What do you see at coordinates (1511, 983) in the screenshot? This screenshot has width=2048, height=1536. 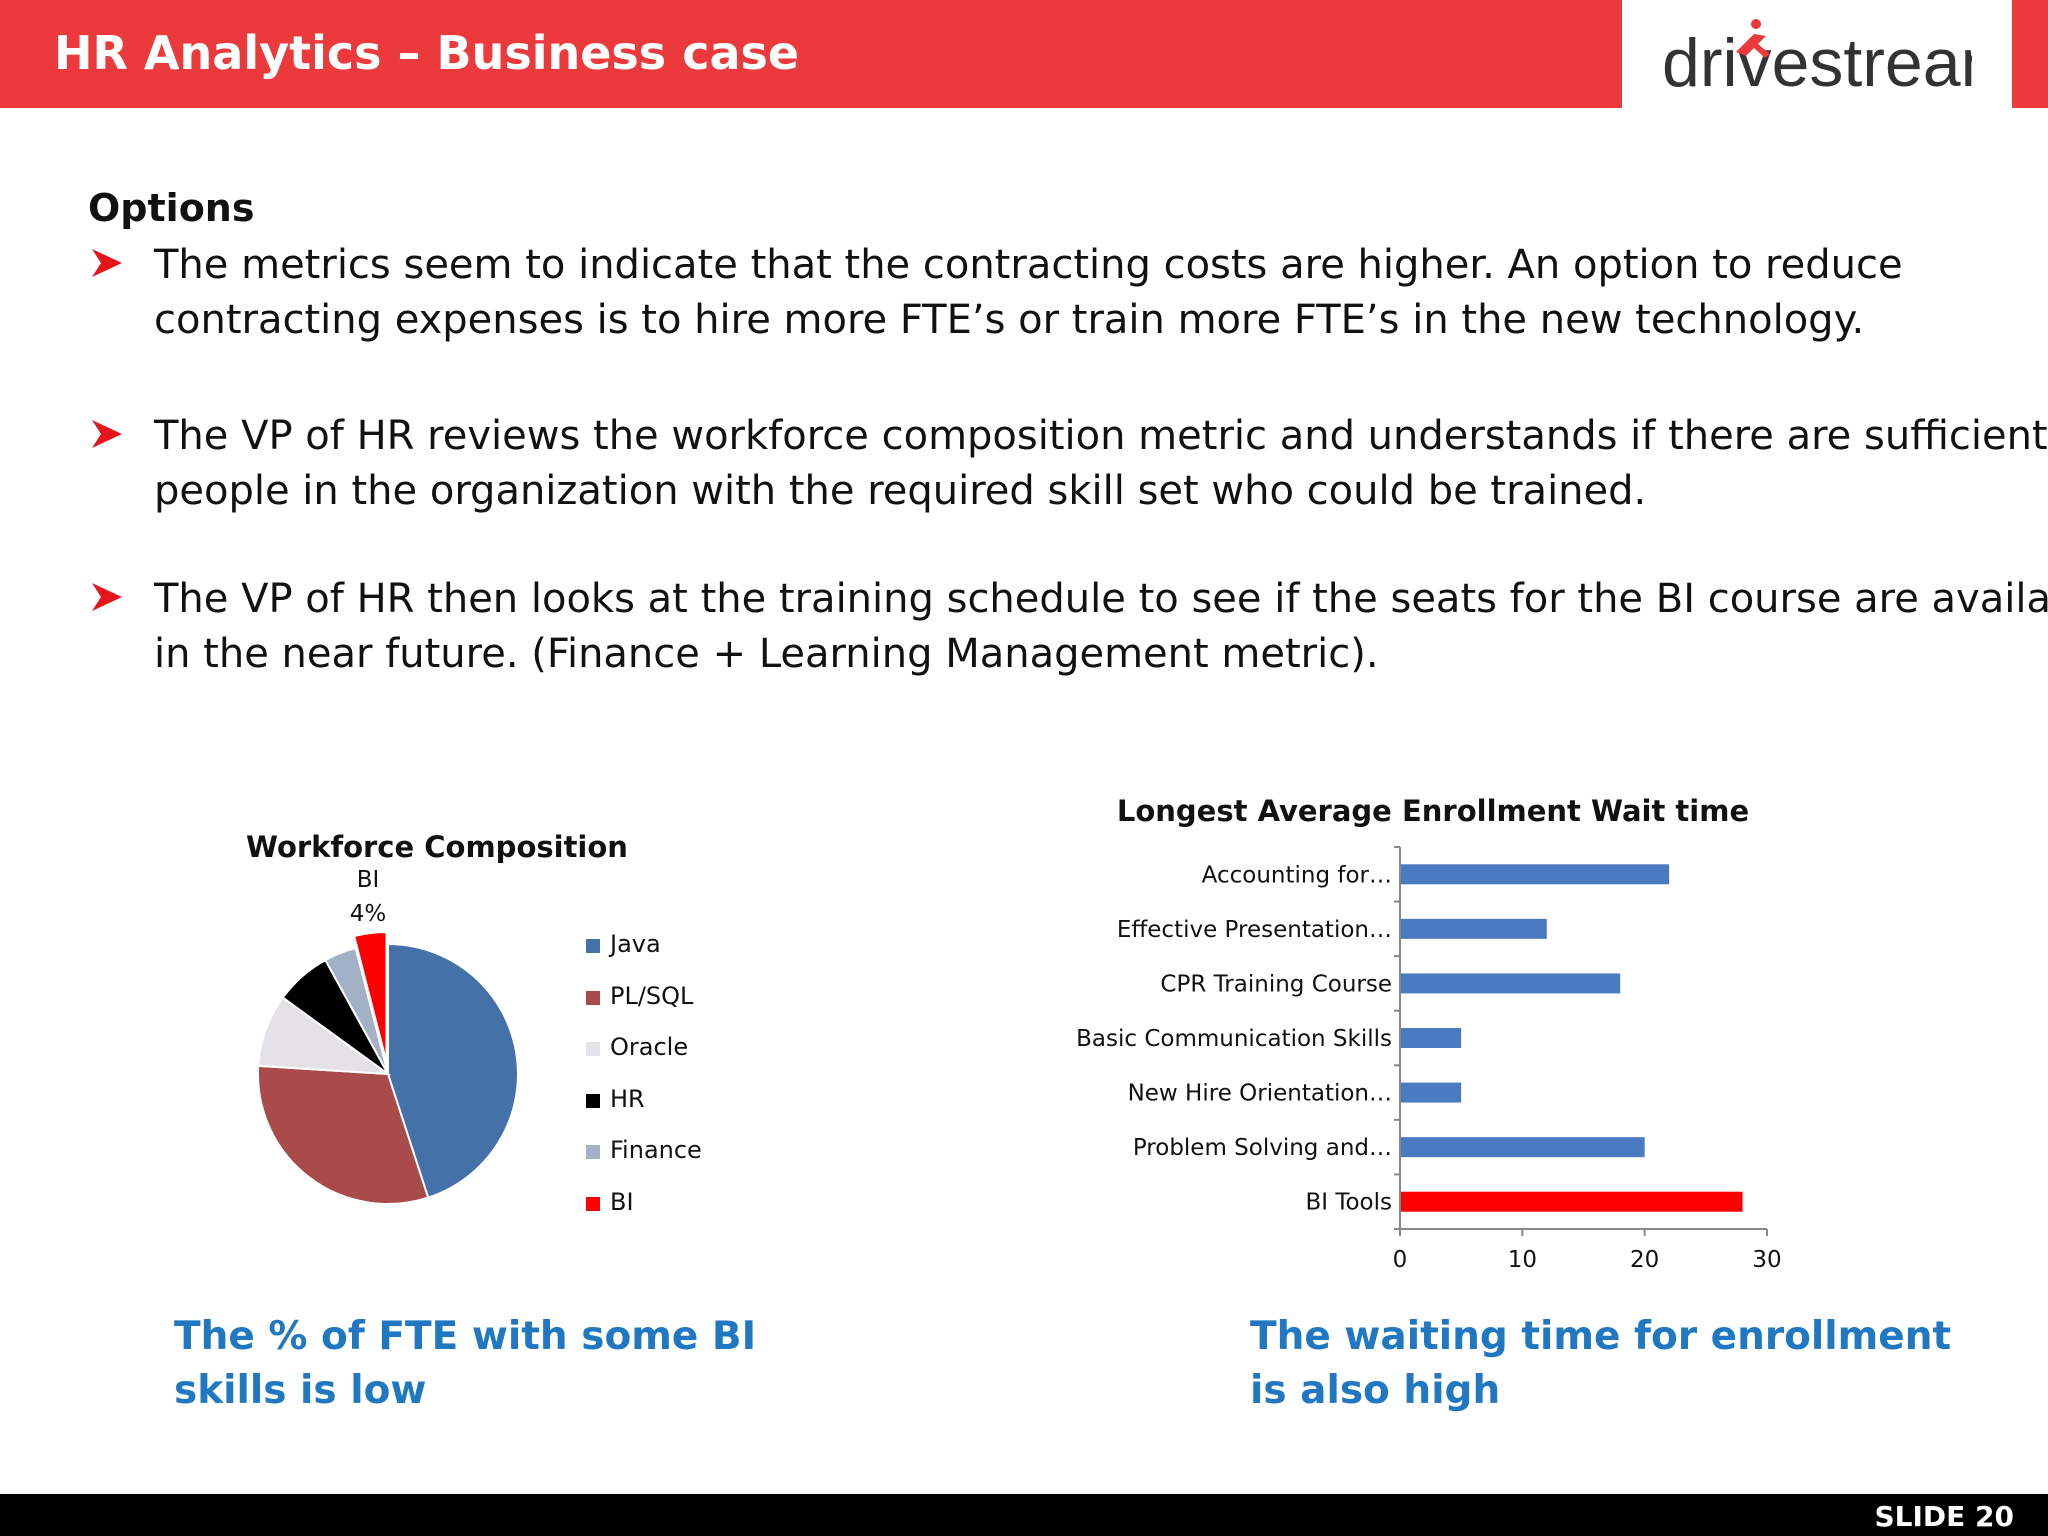 I see `bar-cpr-training-course` at bounding box center [1511, 983].